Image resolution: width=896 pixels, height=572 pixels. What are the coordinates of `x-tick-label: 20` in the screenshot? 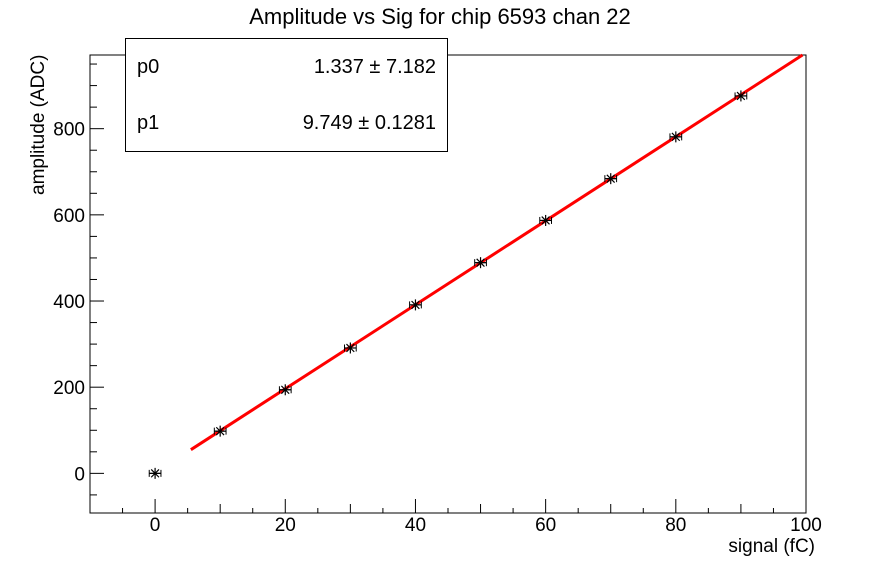 It's located at (285, 525).